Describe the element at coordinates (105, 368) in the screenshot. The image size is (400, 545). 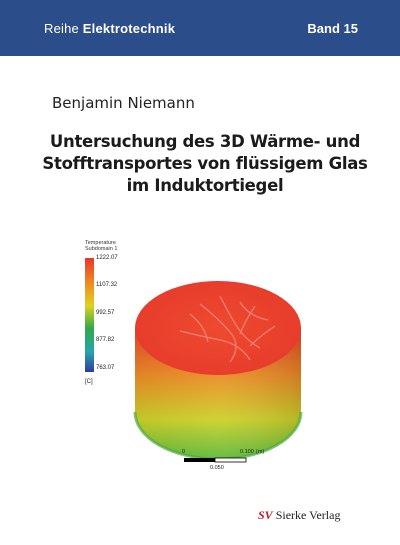
I see `legend-tick: 763.07` at that location.